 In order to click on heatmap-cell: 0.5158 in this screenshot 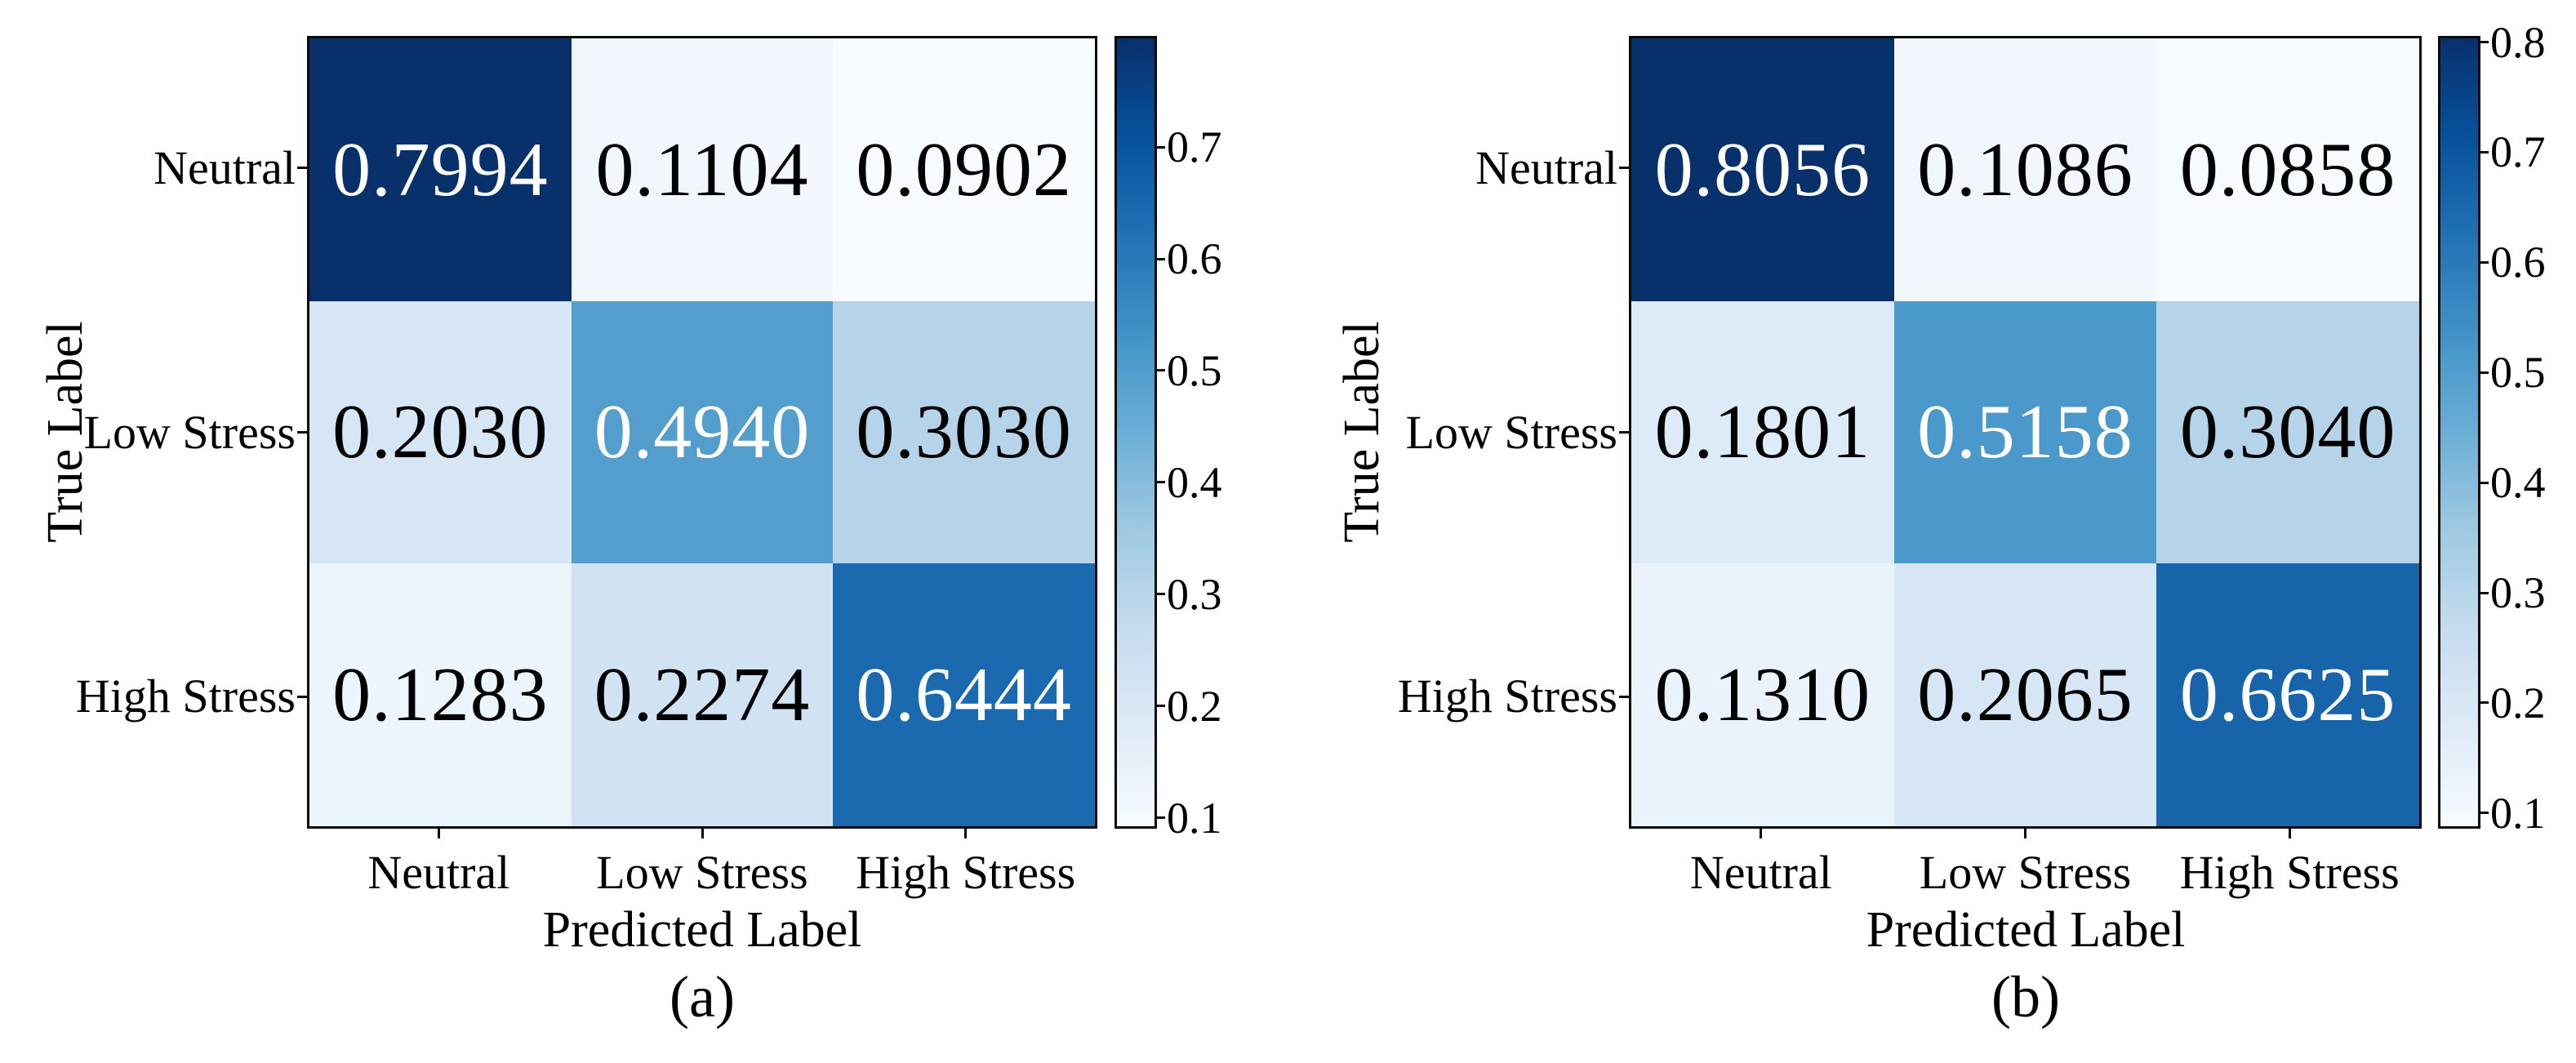, I will do `click(2025, 432)`.